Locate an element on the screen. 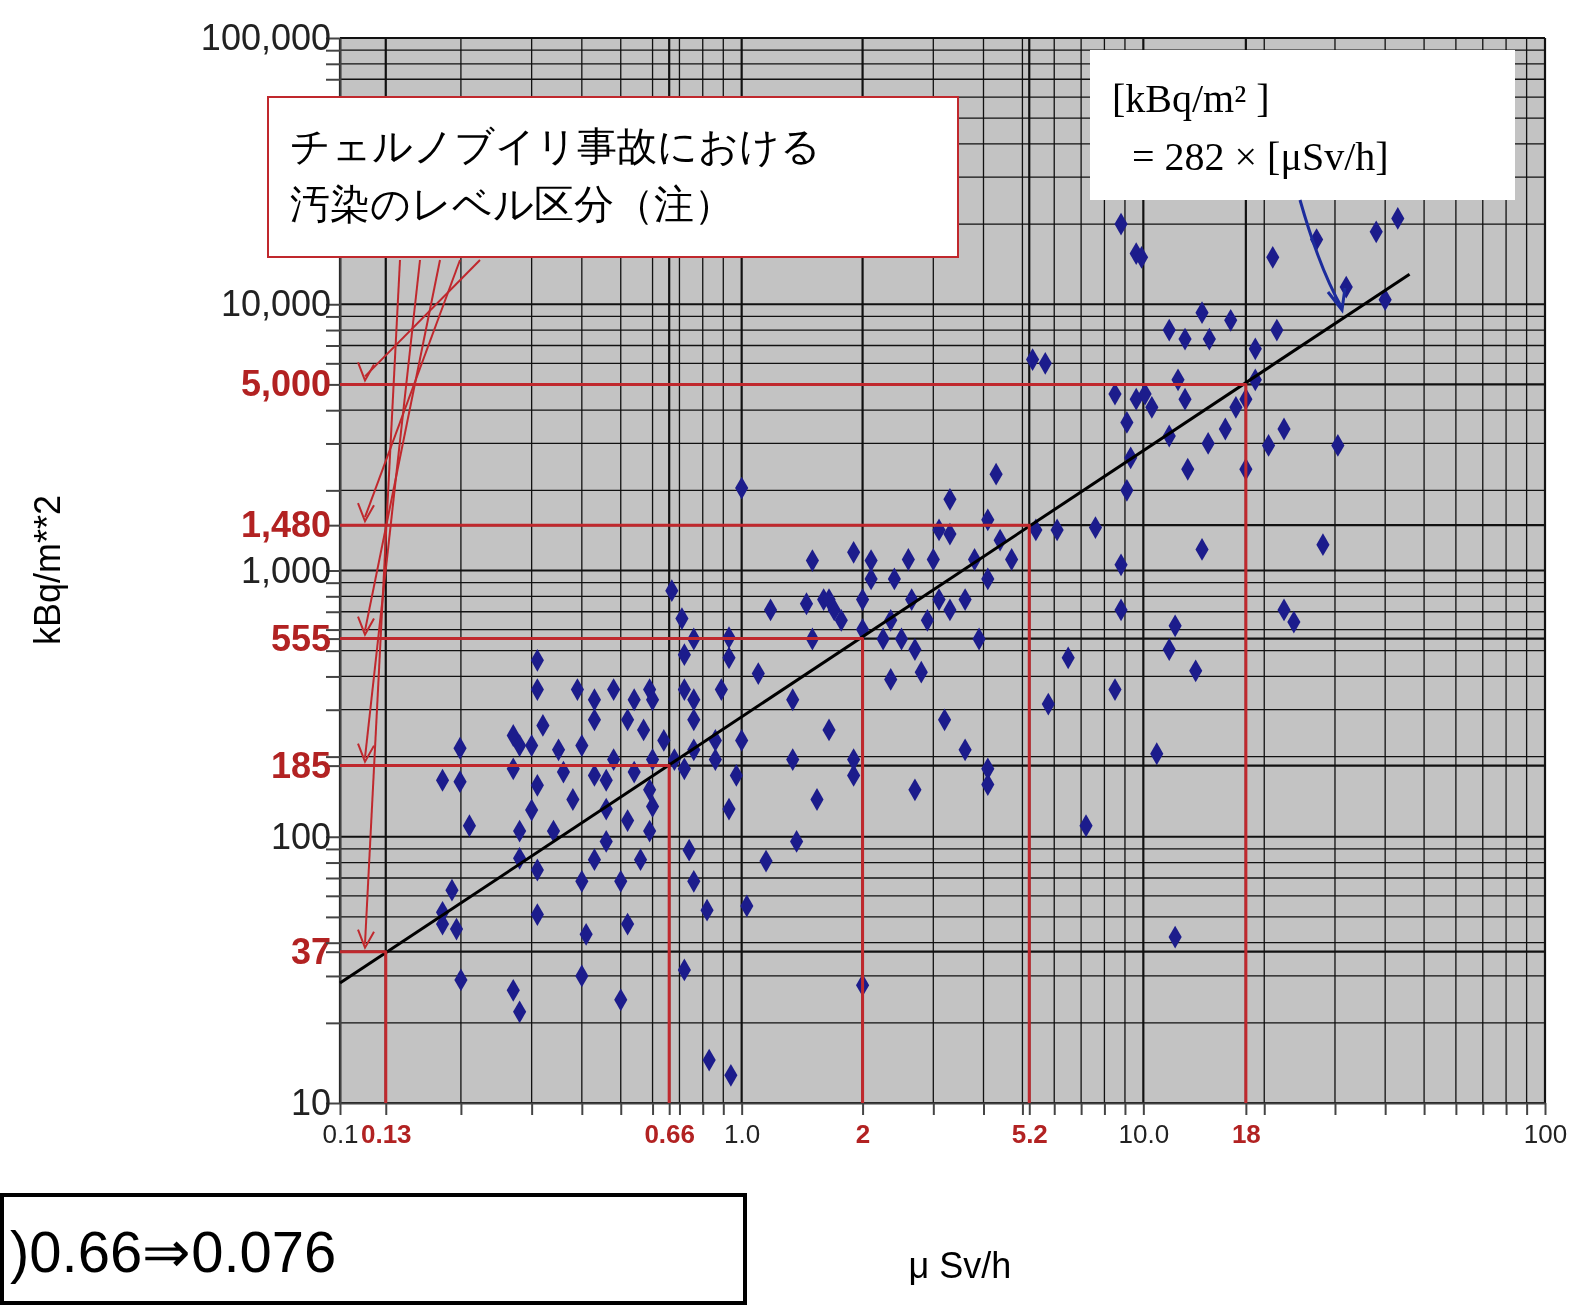  x-tick-label: 18 is located at coordinates (1246, 1134).